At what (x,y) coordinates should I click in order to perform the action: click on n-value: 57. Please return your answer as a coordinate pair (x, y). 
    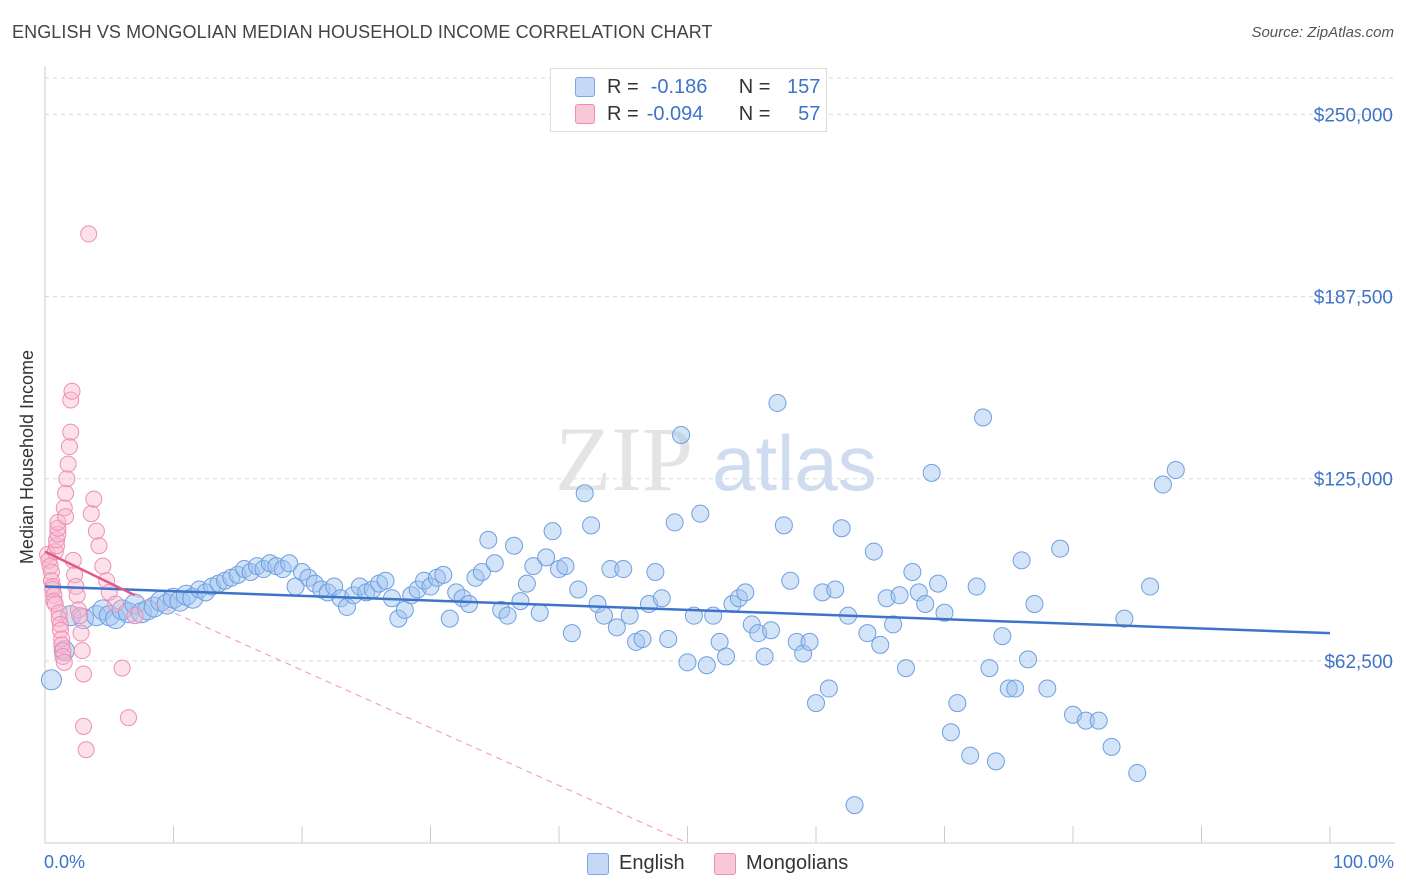
    Looking at the image, I should click on (809, 113).